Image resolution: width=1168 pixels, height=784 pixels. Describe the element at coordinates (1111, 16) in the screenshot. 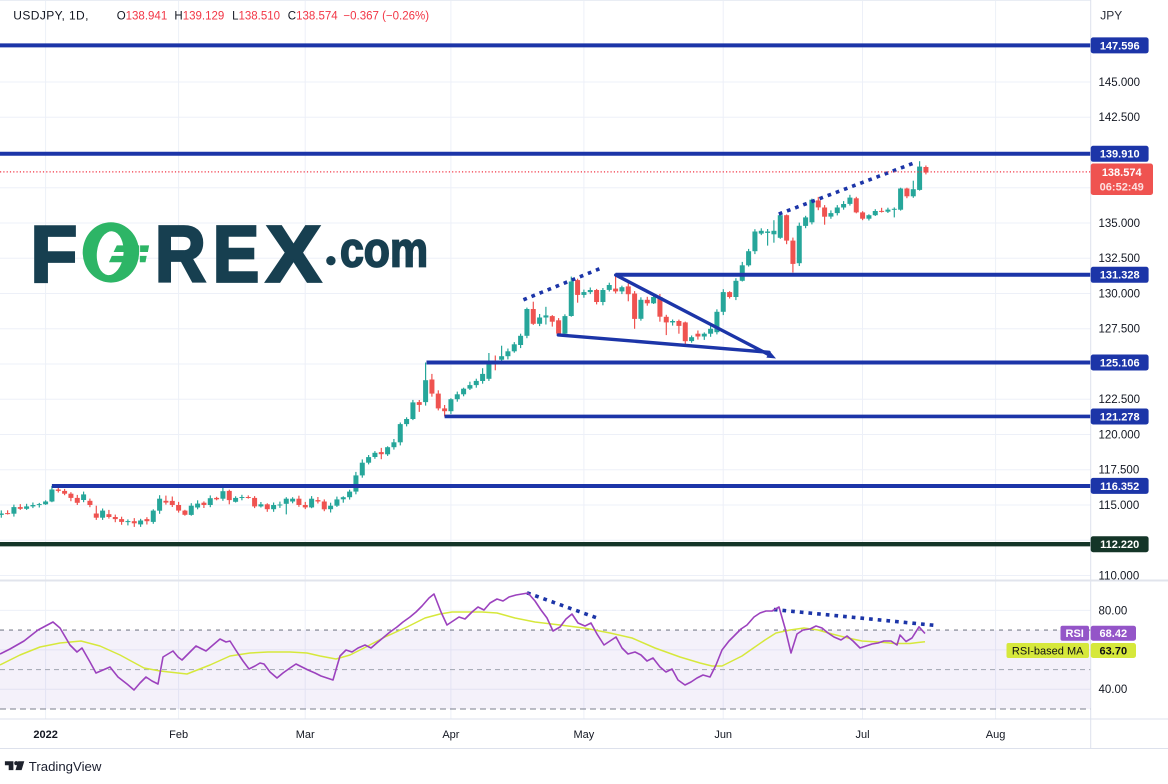

I see `svg-text: JPY` at that location.